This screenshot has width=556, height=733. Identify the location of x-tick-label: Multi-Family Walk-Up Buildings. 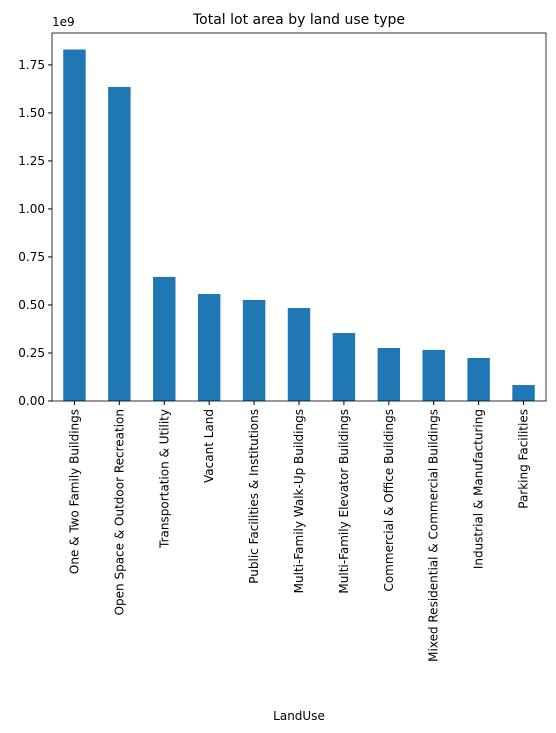
(299, 501).